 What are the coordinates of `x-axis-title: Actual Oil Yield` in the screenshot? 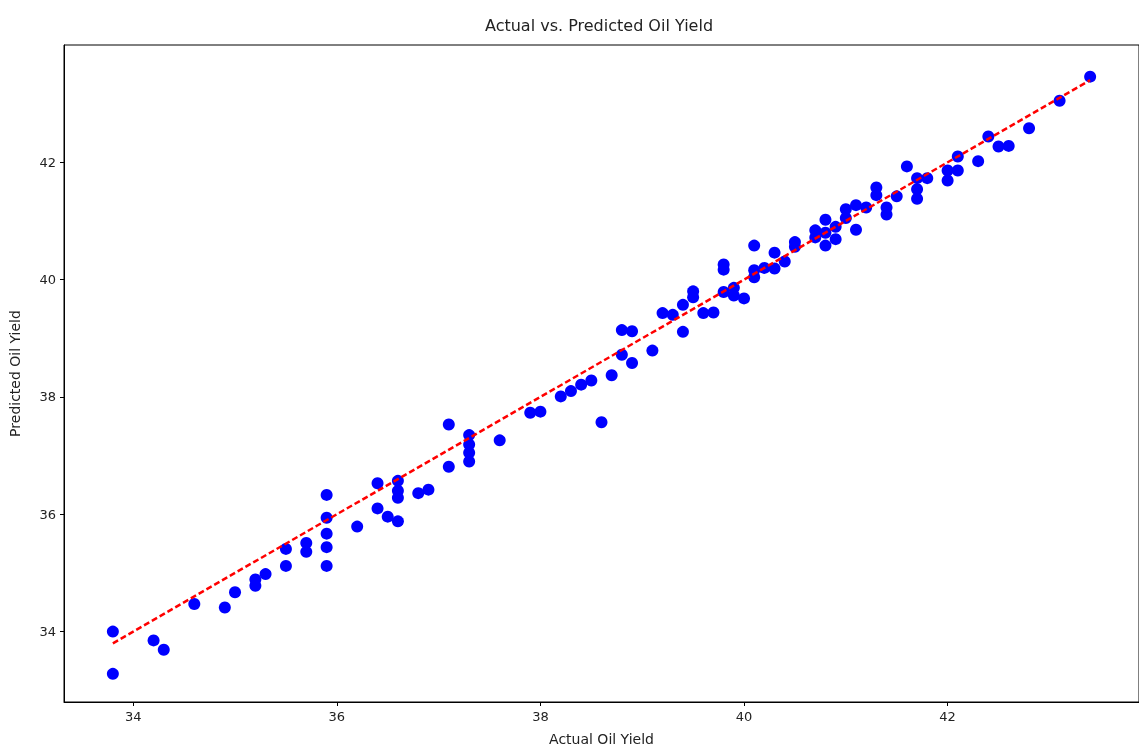 It's located at (601, 739).